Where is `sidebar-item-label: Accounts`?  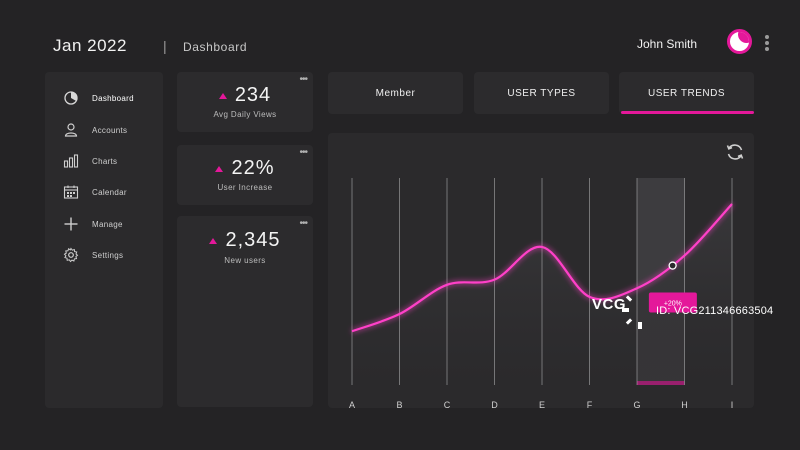 sidebar-item-label: Accounts is located at coordinates (110, 130).